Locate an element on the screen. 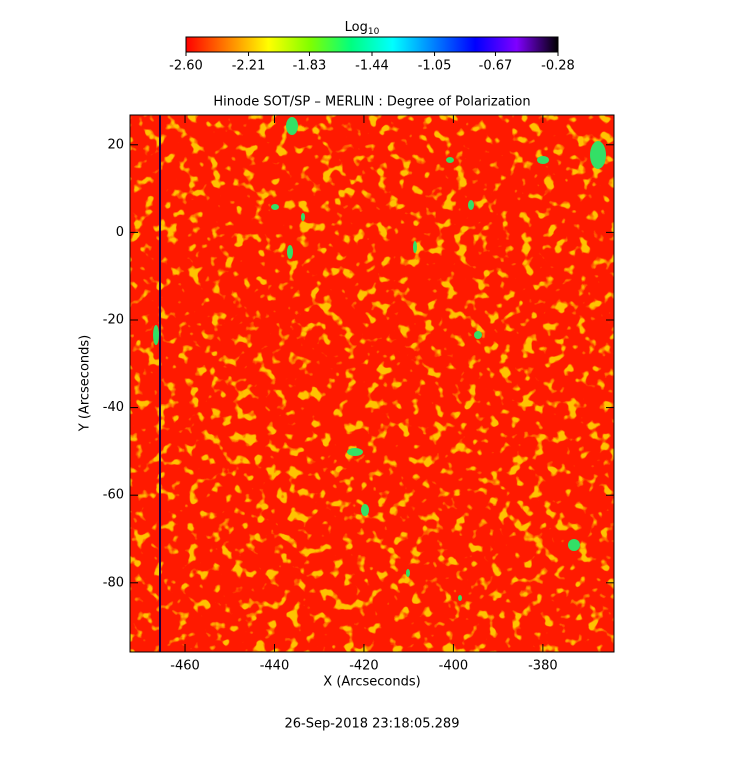  colorbar-label: Log10 is located at coordinates (362, 28).